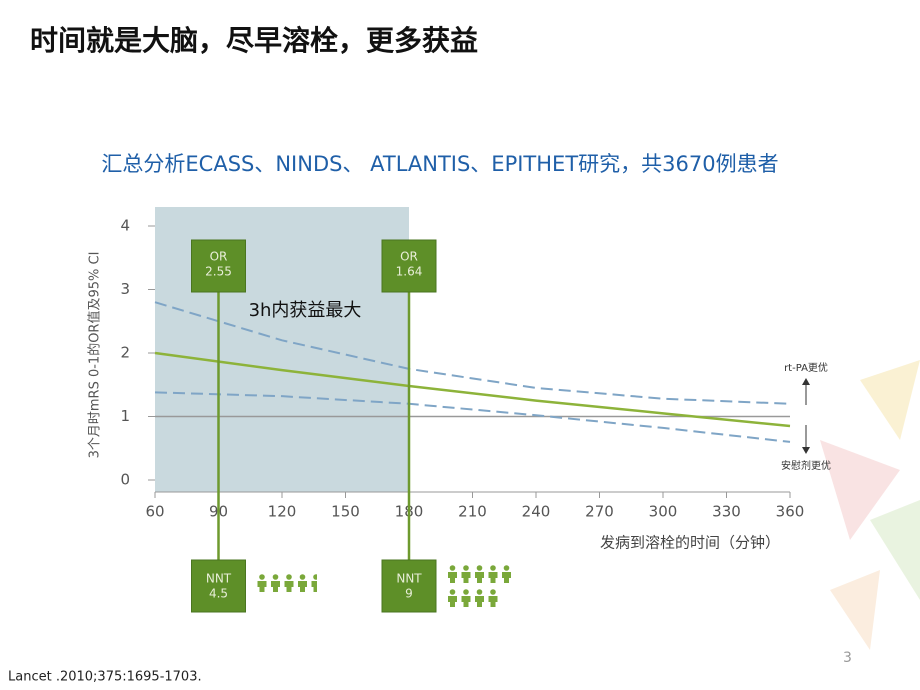  What do you see at coordinates (218, 272) in the screenshot?
I see `or-value: 2.55` at bounding box center [218, 272].